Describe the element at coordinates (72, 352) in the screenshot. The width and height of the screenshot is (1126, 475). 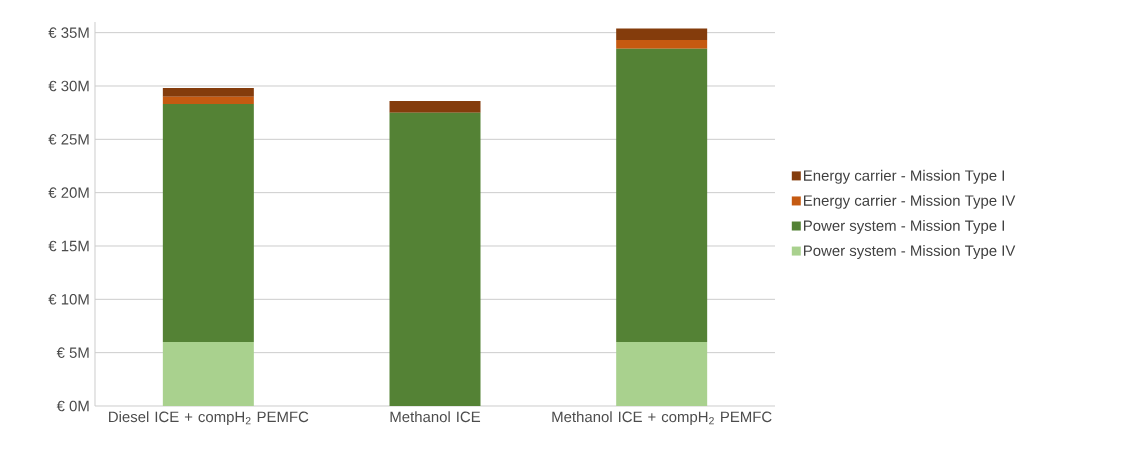
I see `y-tick-label: € 5M` at that location.